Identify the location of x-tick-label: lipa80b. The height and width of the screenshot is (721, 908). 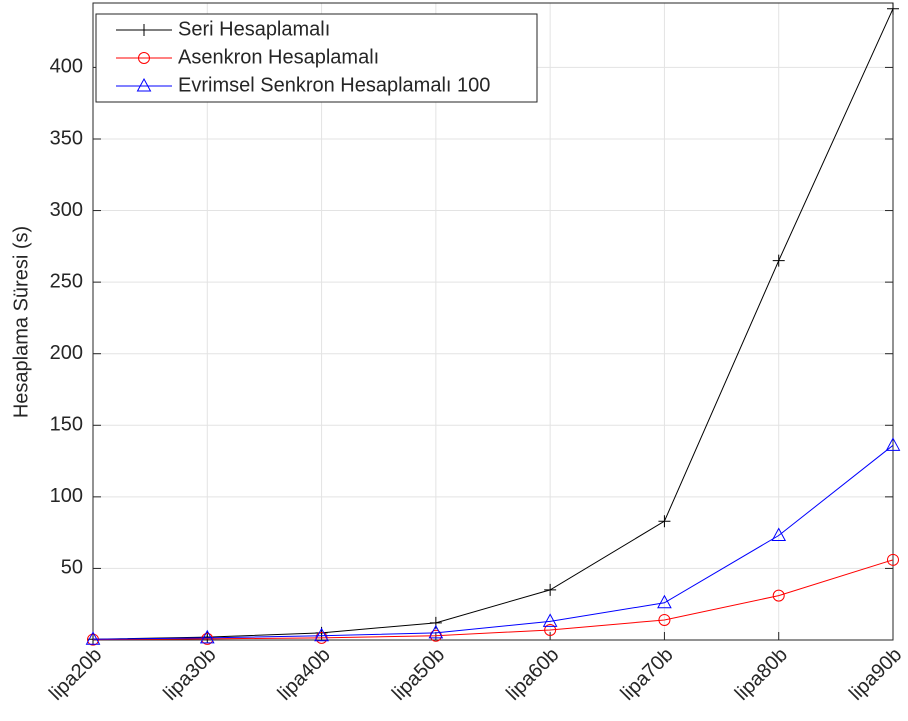
(761, 674).